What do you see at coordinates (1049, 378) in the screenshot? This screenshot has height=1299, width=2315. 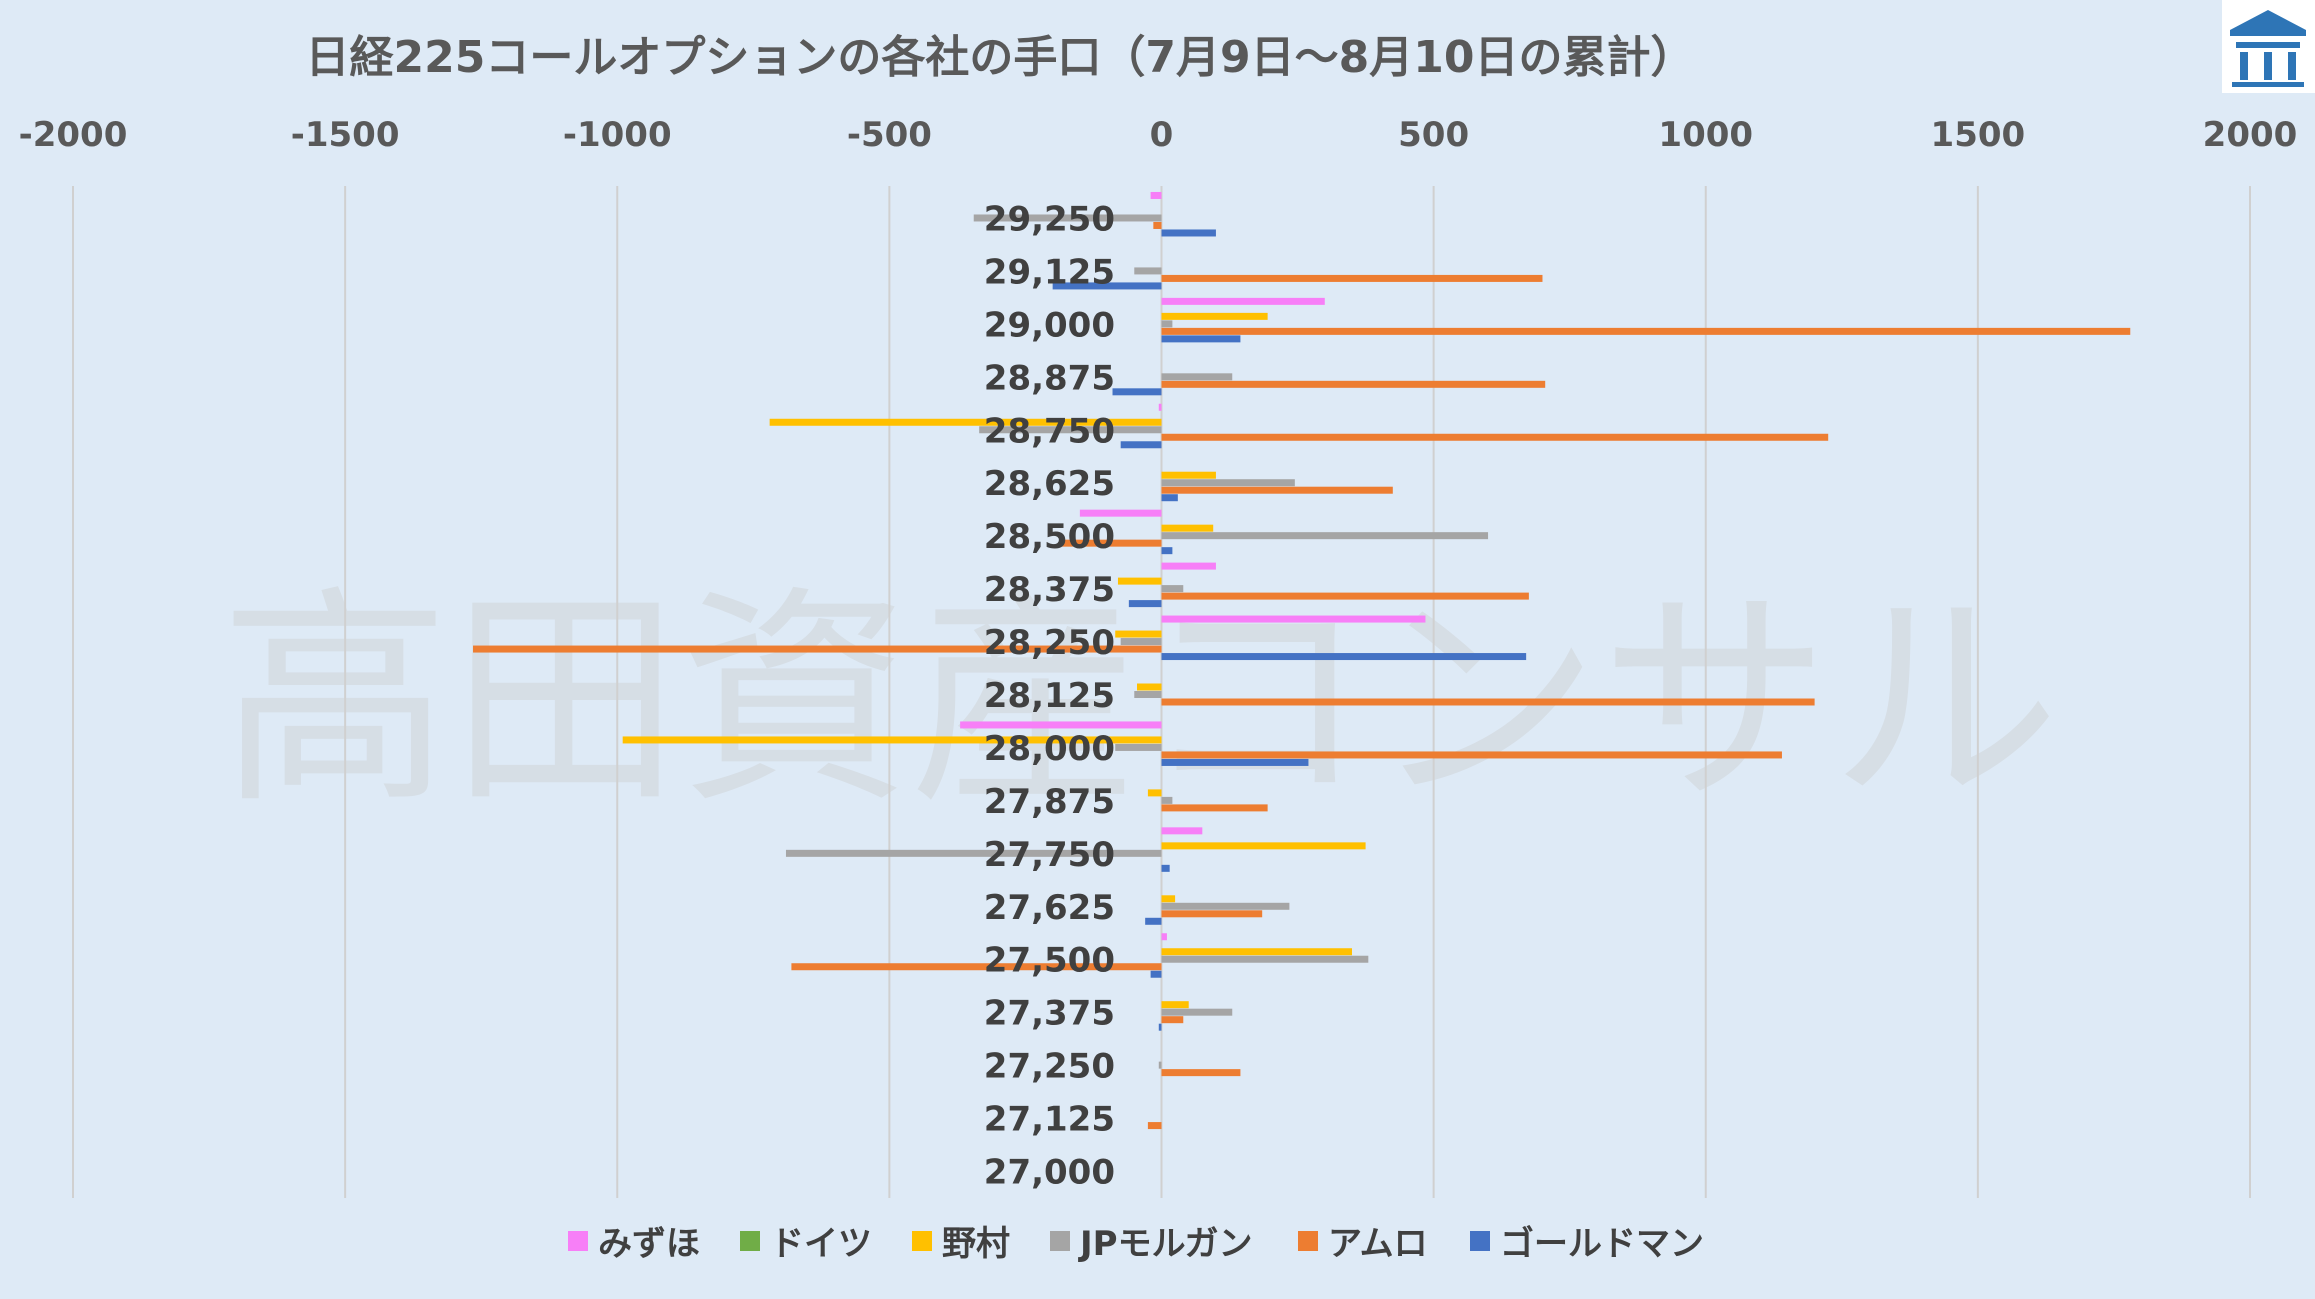 I see `y-tick-label: 28,875` at bounding box center [1049, 378].